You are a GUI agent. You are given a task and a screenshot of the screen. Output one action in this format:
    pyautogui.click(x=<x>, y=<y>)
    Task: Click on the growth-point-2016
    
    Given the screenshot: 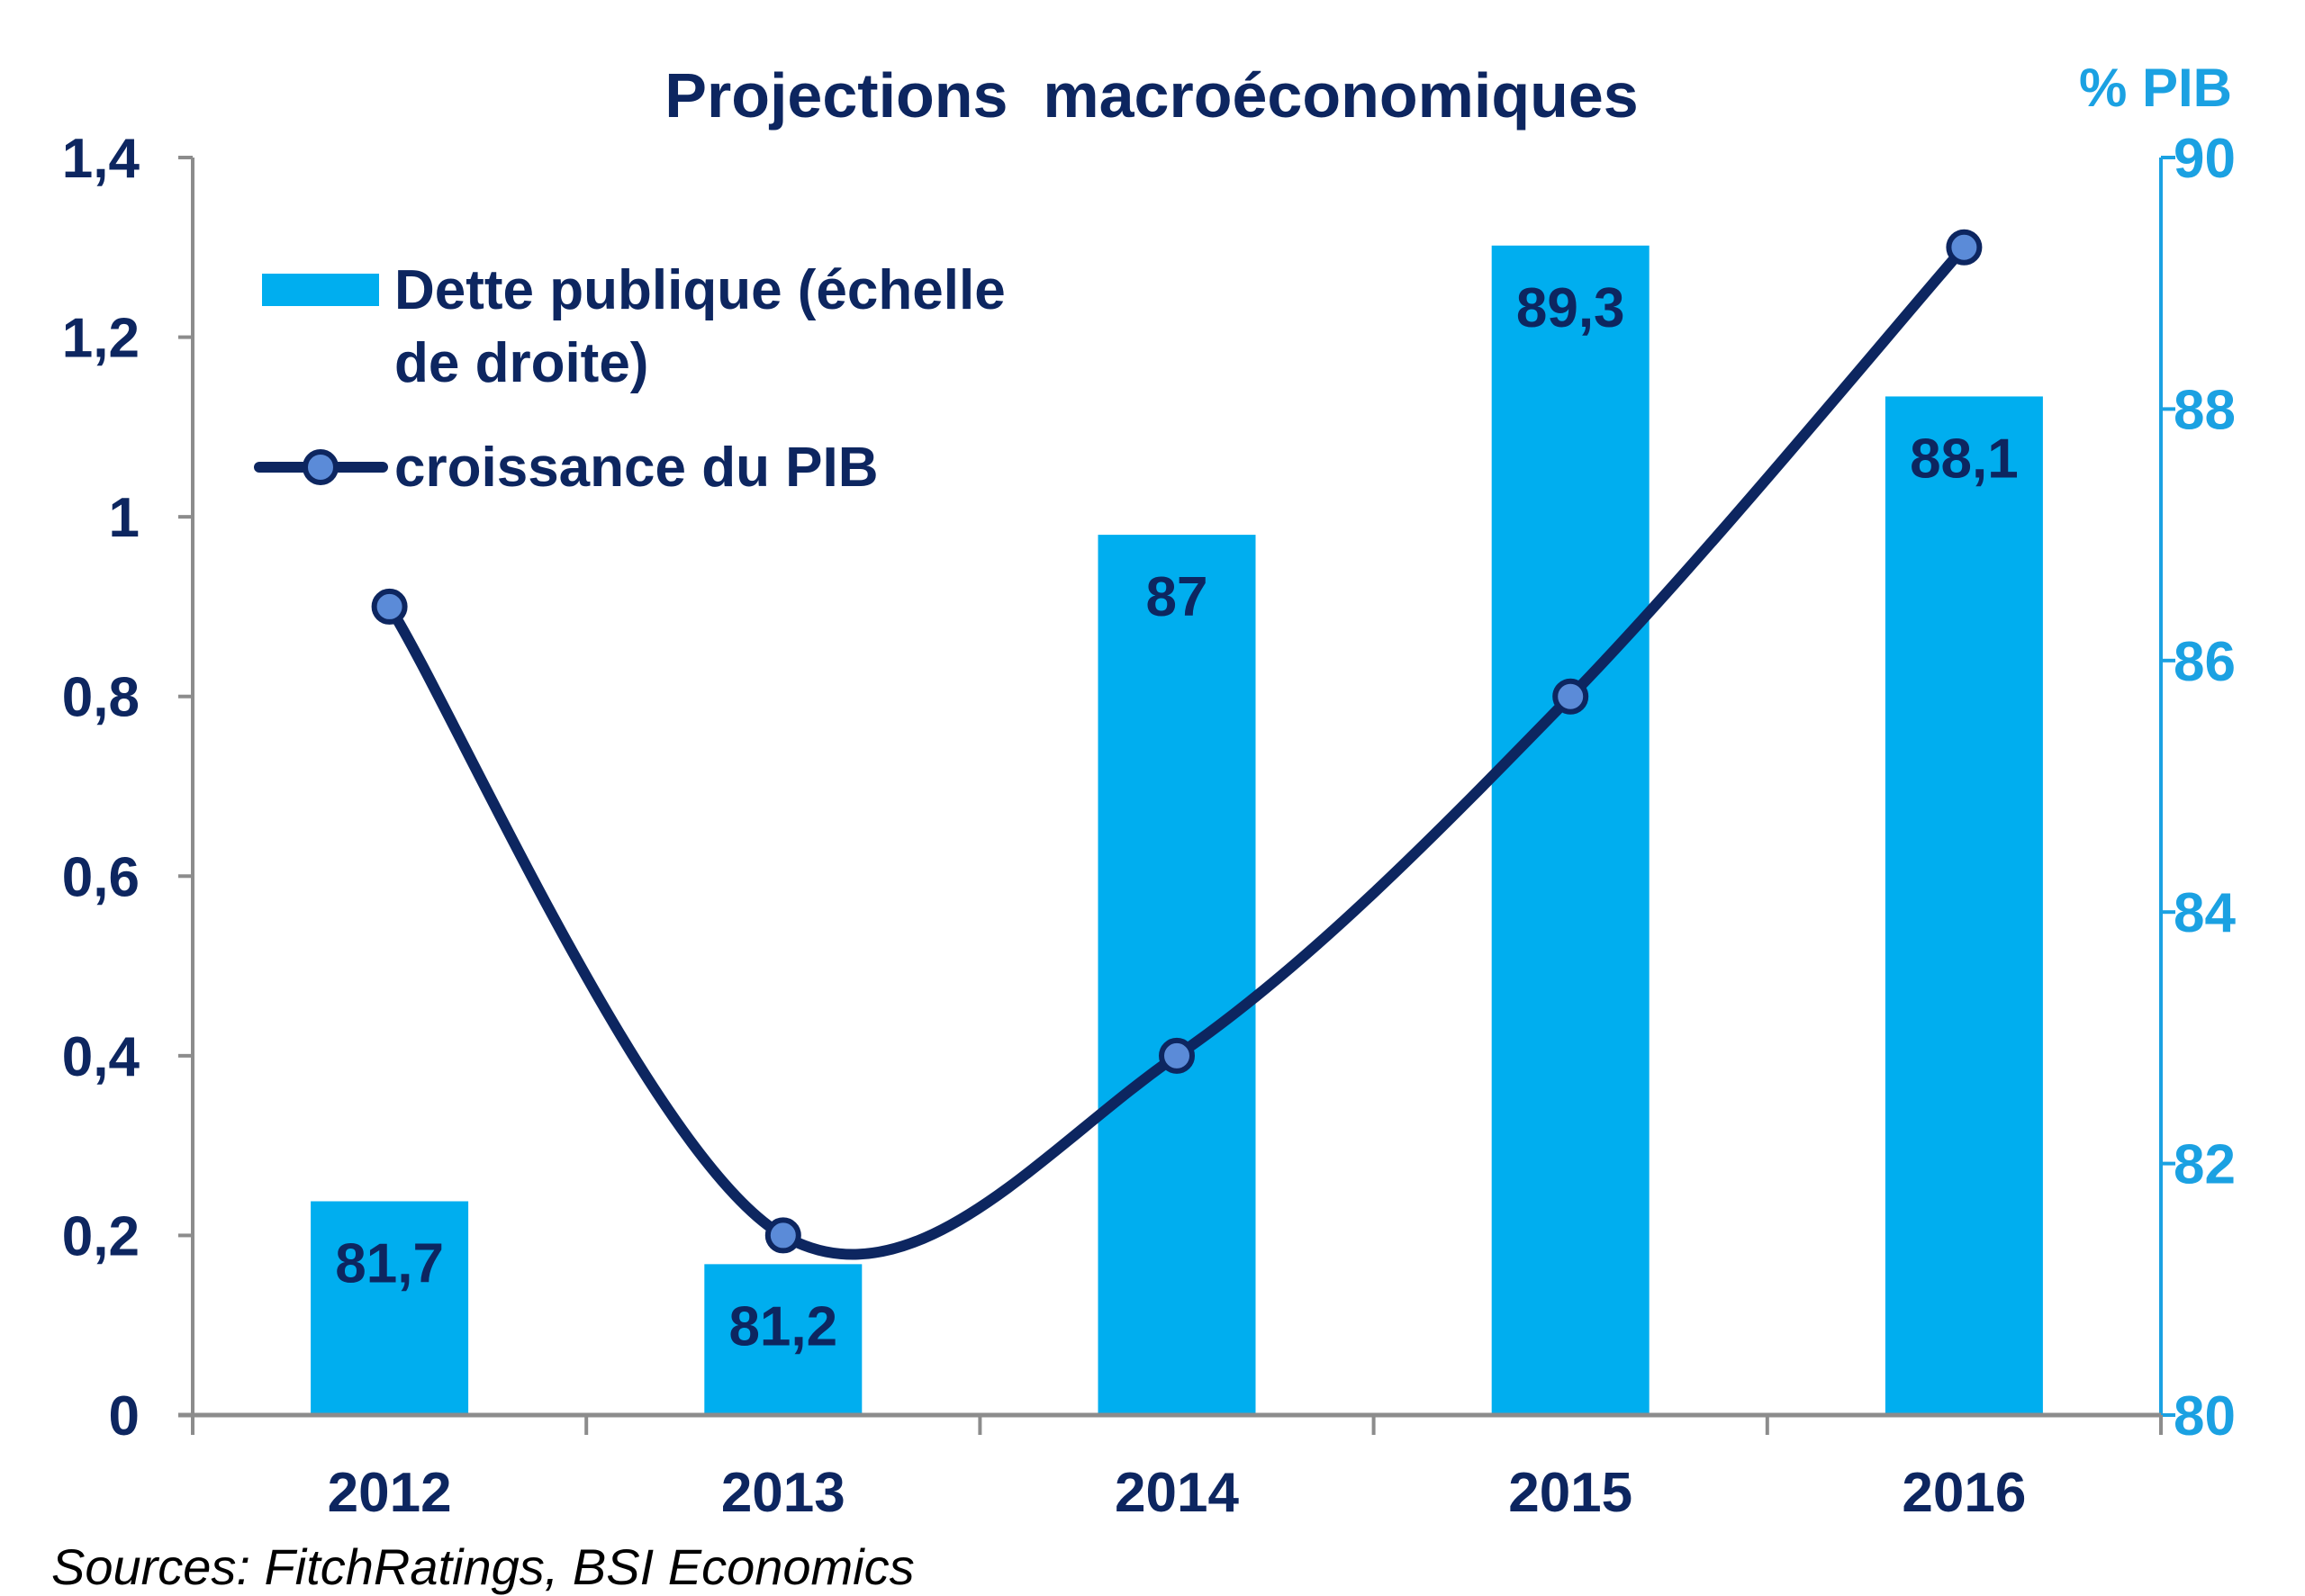 What is the action you would take?
    pyautogui.click(x=1964, y=247)
    